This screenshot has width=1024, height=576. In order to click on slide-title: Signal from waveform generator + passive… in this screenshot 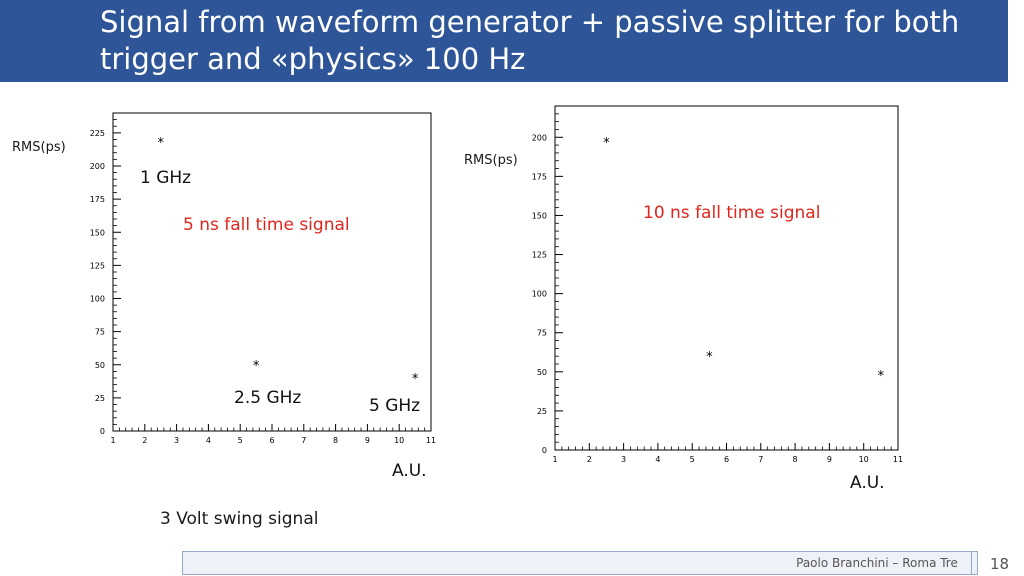, I will do `click(530, 40)`.